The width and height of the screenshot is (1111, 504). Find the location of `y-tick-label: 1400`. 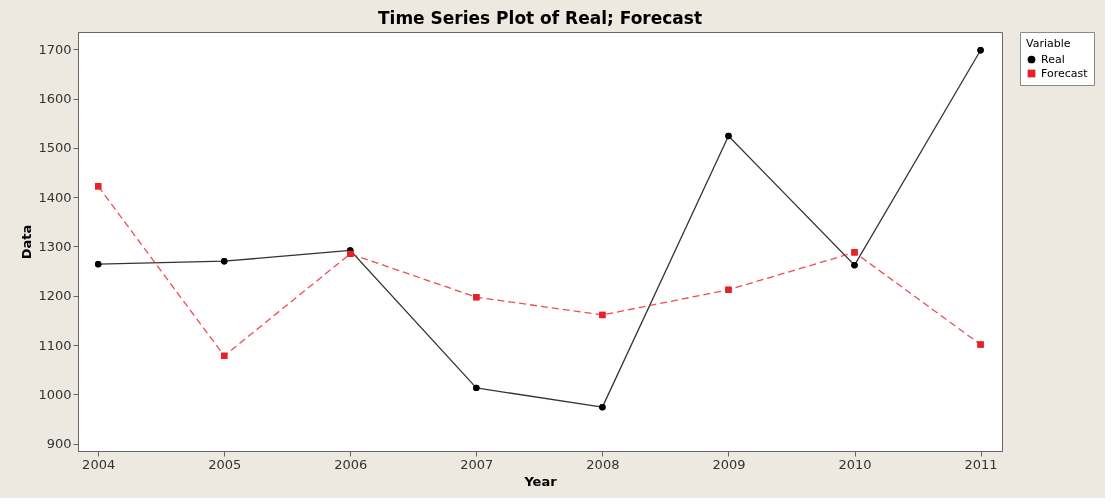

y-tick-label: 1400 is located at coordinates (55, 197).